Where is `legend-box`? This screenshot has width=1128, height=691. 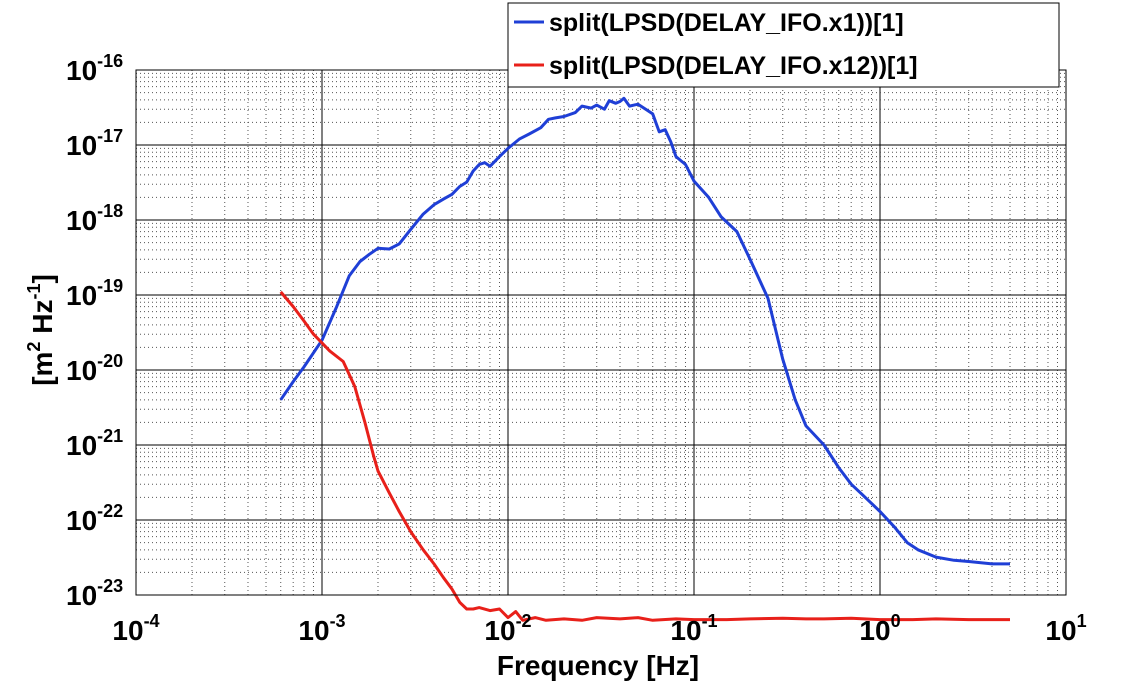
legend-box is located at coordinates (783, 45).